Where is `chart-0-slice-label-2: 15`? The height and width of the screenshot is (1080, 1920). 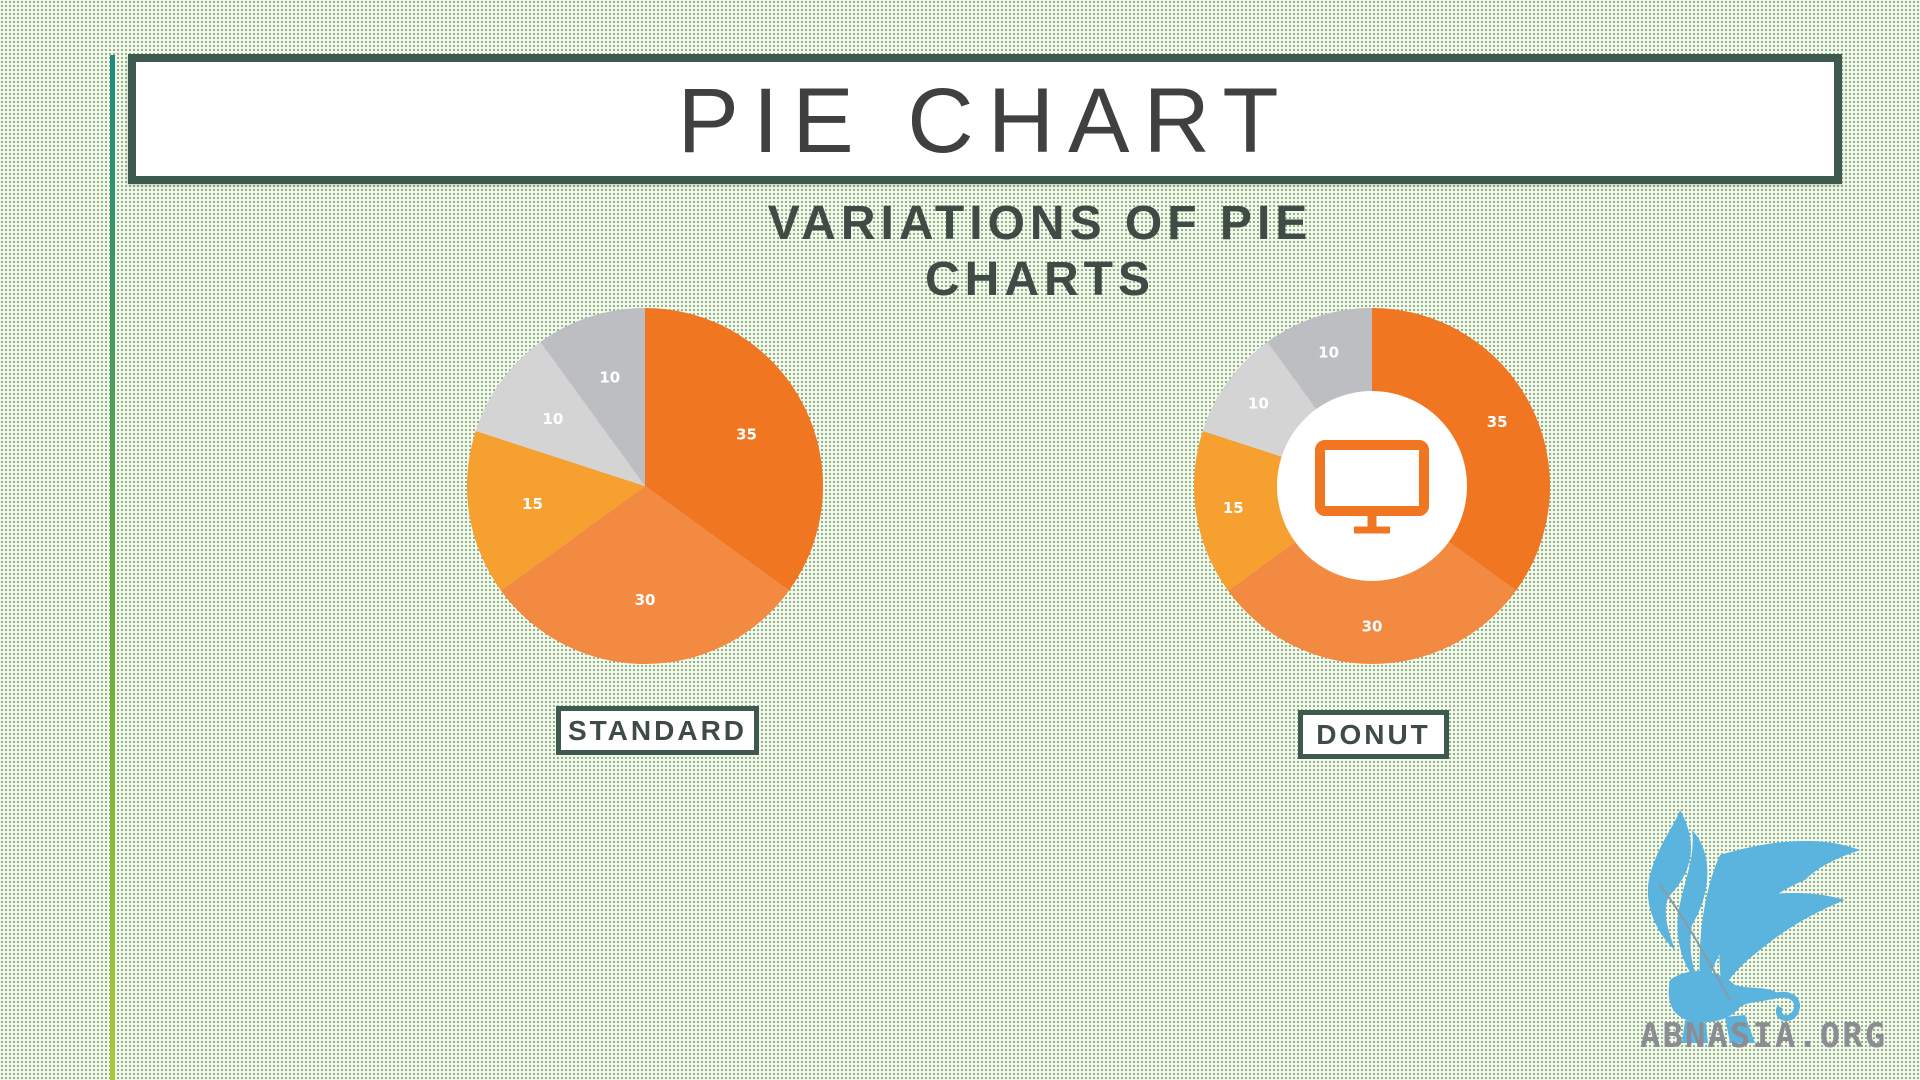
chart-0-slice-label-2: 15 is located at coordinates (532, 504).